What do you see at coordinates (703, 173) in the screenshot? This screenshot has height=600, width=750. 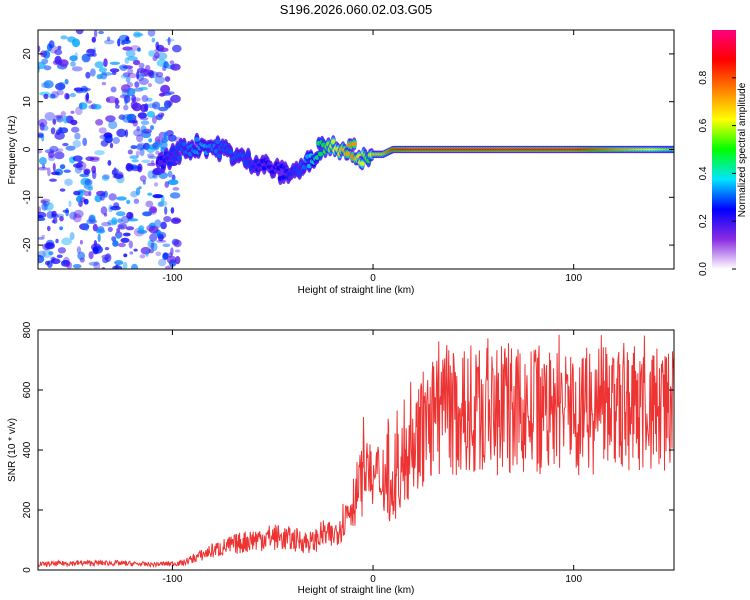 I see `colorbar-tick-label: 0.4` at bounding box center [703, 173].